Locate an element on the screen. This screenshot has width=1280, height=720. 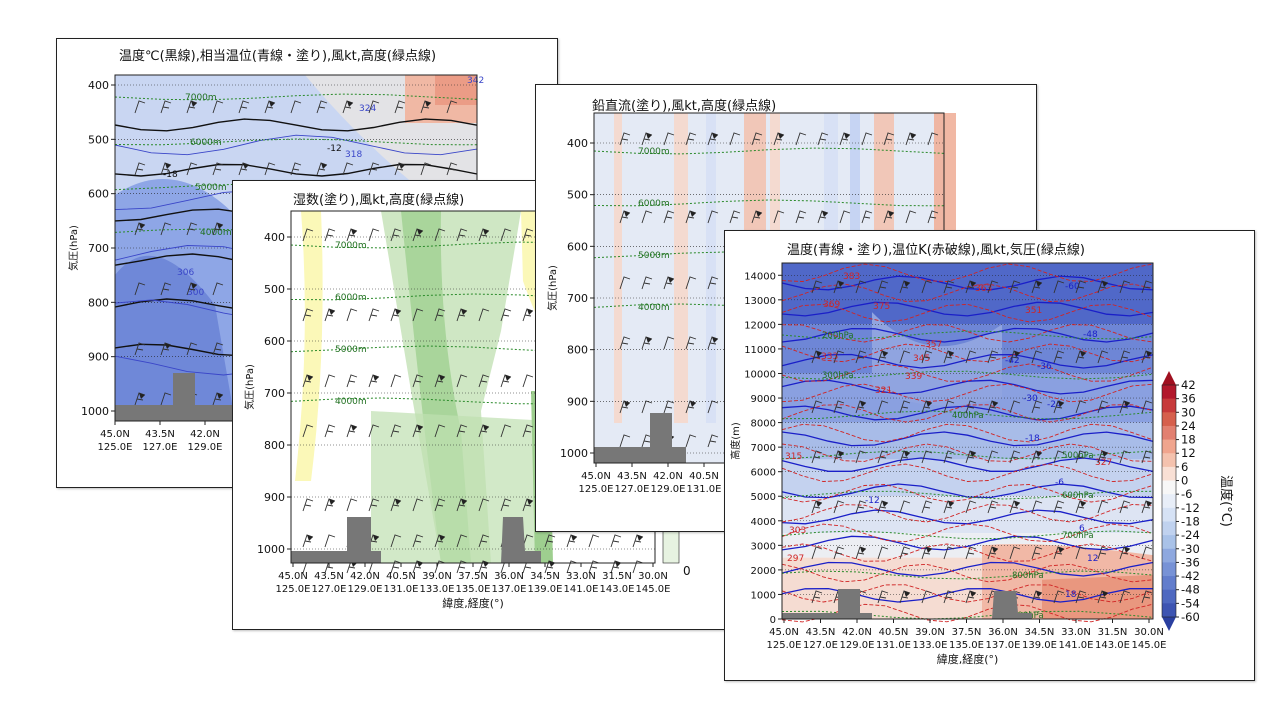
y-tick-label: 700 is located at coordinates (577, 298).